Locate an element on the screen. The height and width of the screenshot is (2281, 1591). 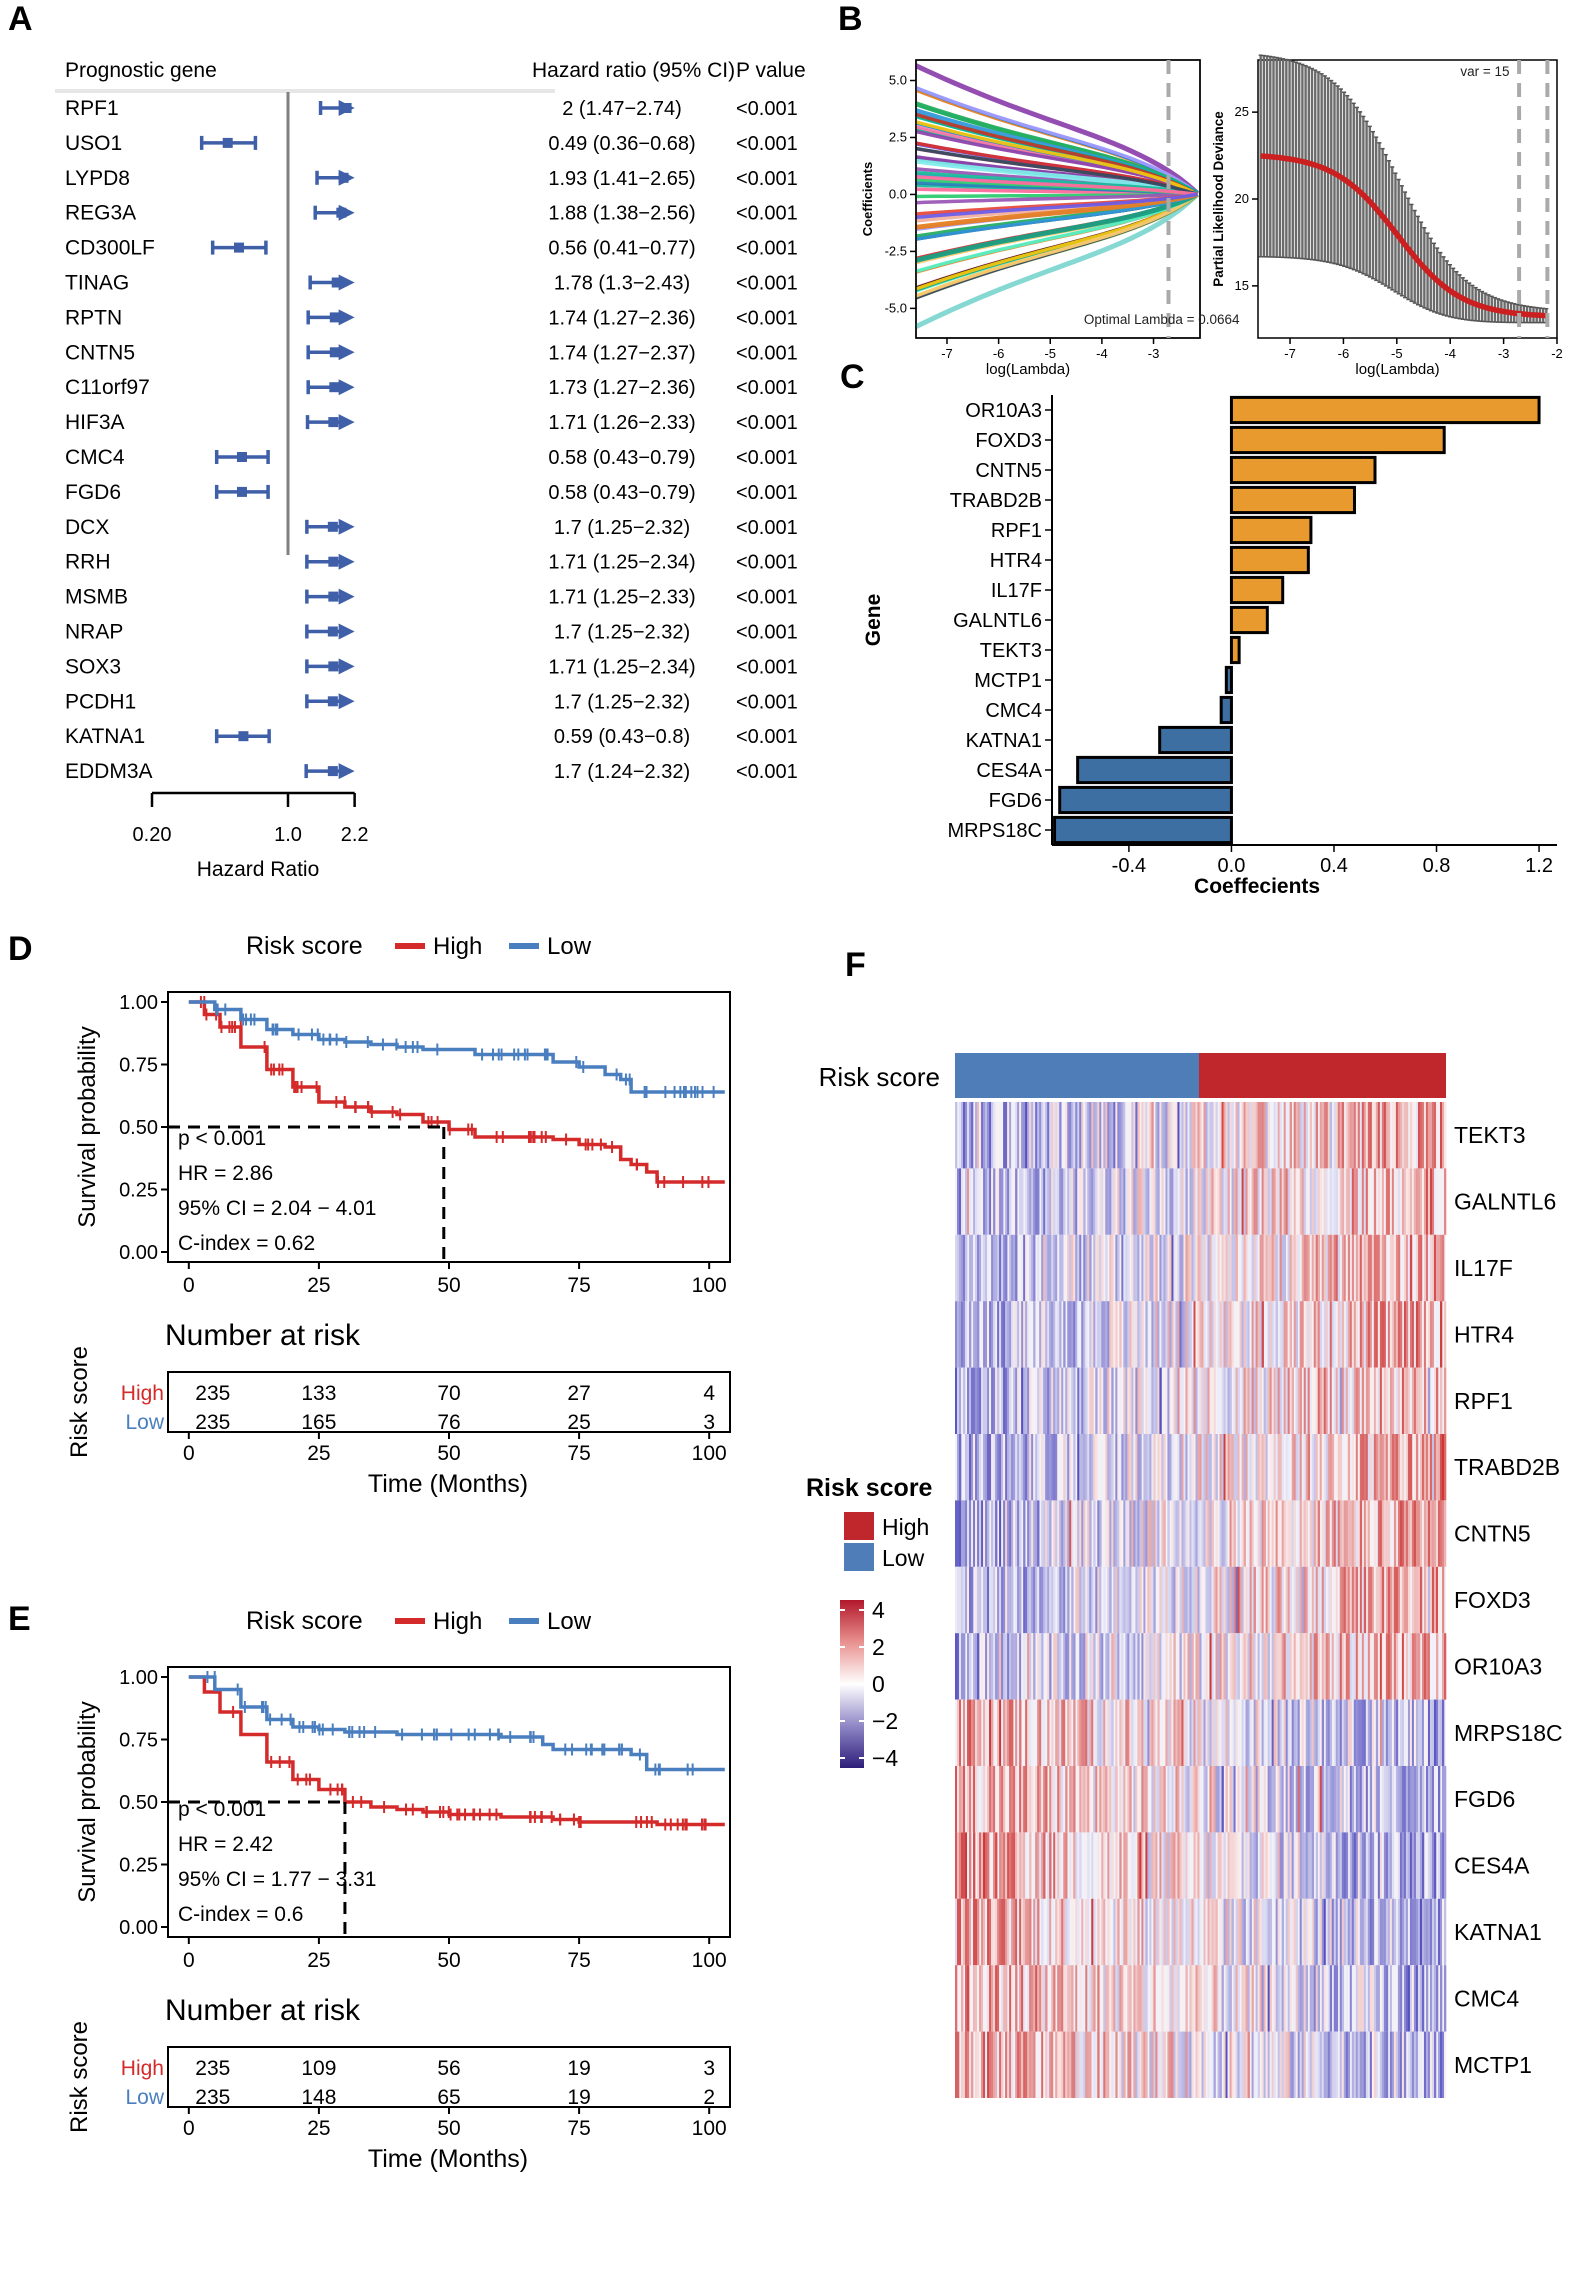
km-risk-value: 19 is located at coordinates (578, 2097).